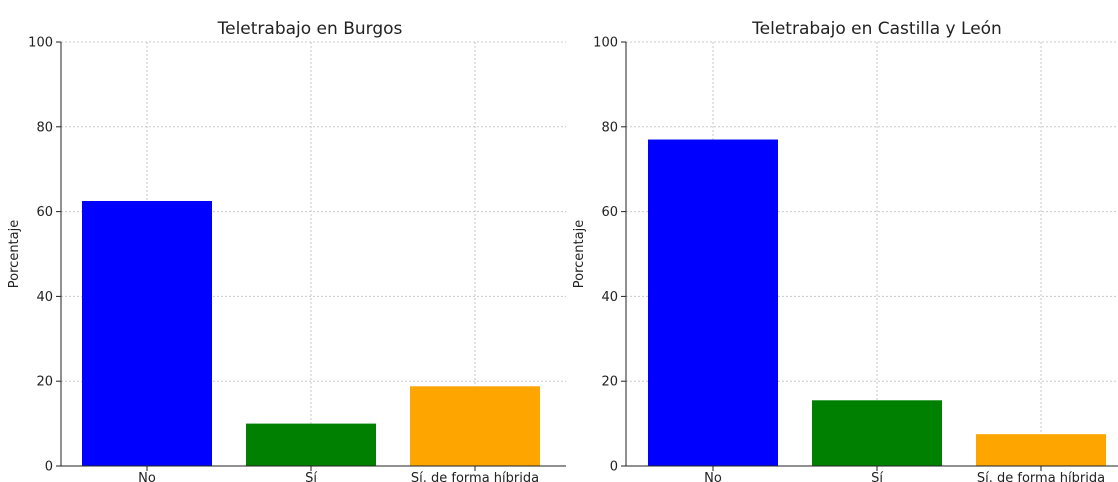  I want to click on chart1-xtick-label-1: Sí, so click(311, 476).